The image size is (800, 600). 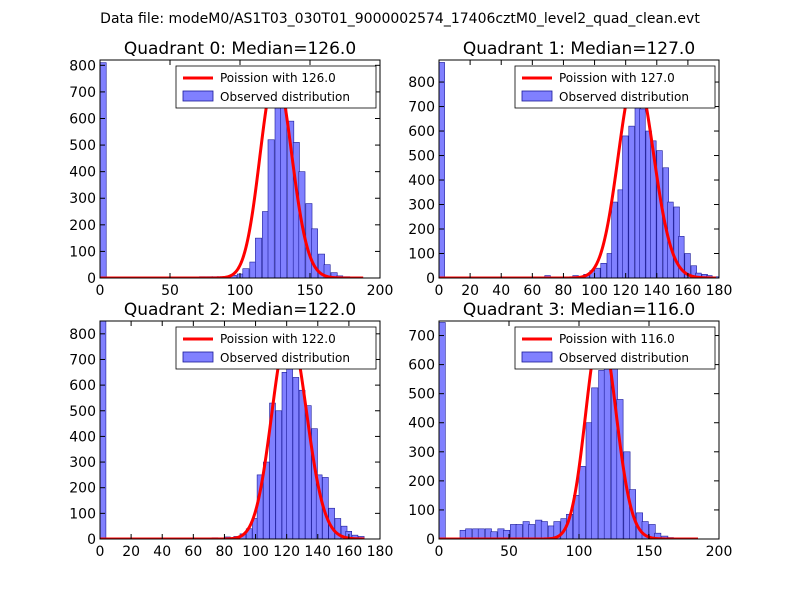 I want to click on legend: Poission with 116.0 Observed distribution, so click(x=615, y=348).